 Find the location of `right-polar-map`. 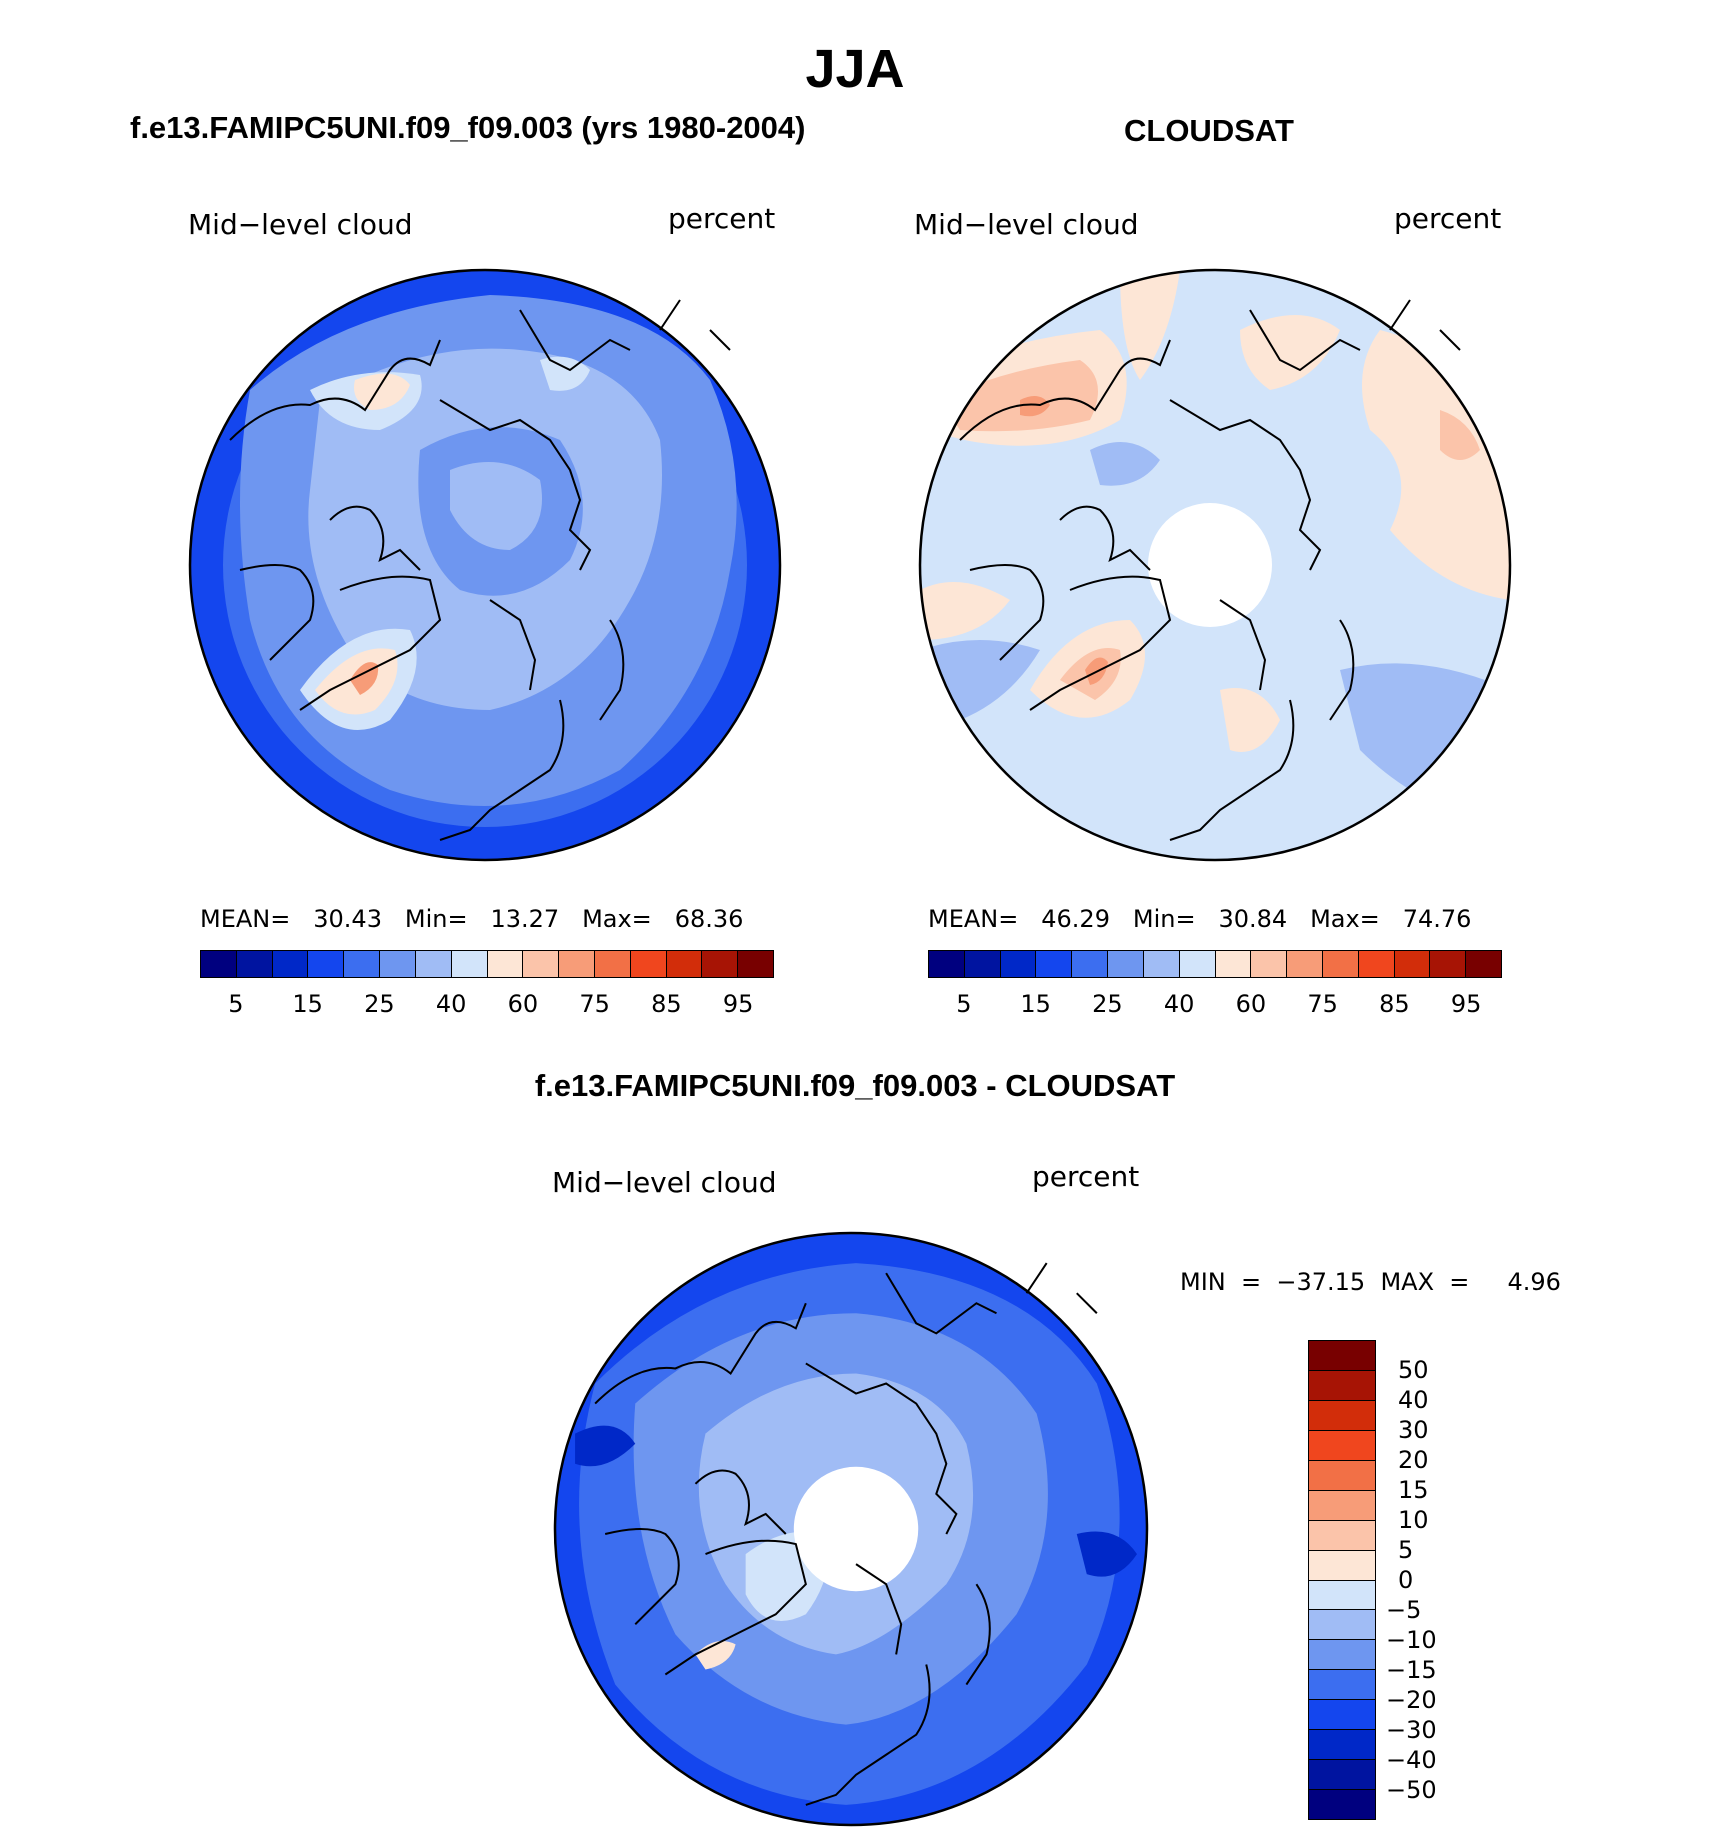

right-polar-map is located at coordinates (1215, 565).